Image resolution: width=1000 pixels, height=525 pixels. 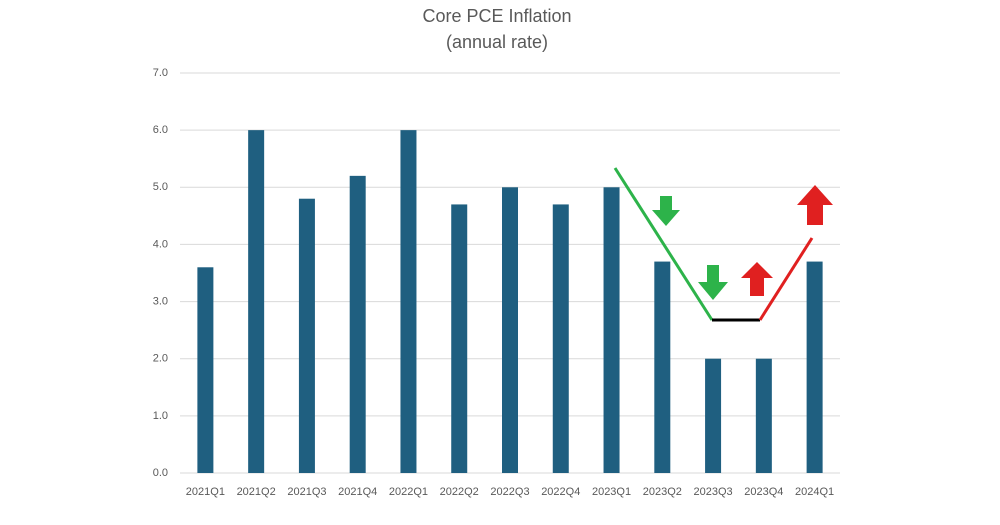 I want to click on y-tick-label: 3.0, so click(x=160, y=301).